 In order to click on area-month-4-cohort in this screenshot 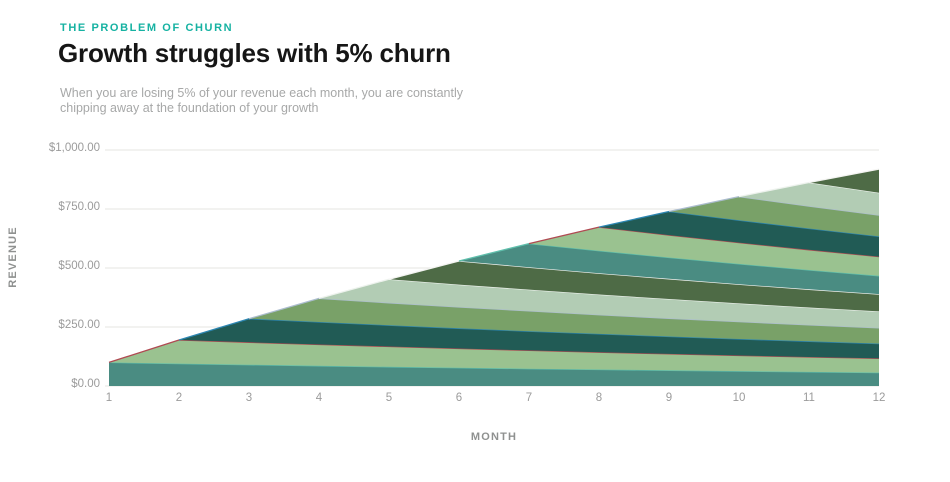, I will do `click(494, 330)`.